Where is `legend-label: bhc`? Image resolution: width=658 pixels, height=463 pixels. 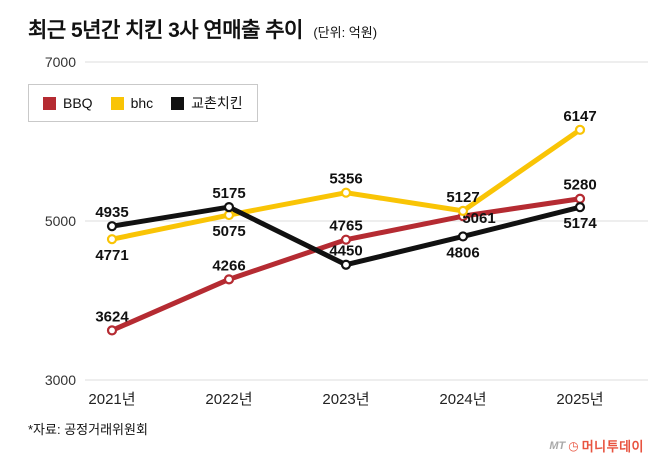
legend-label: bhc is located at coordinates (142, 103).